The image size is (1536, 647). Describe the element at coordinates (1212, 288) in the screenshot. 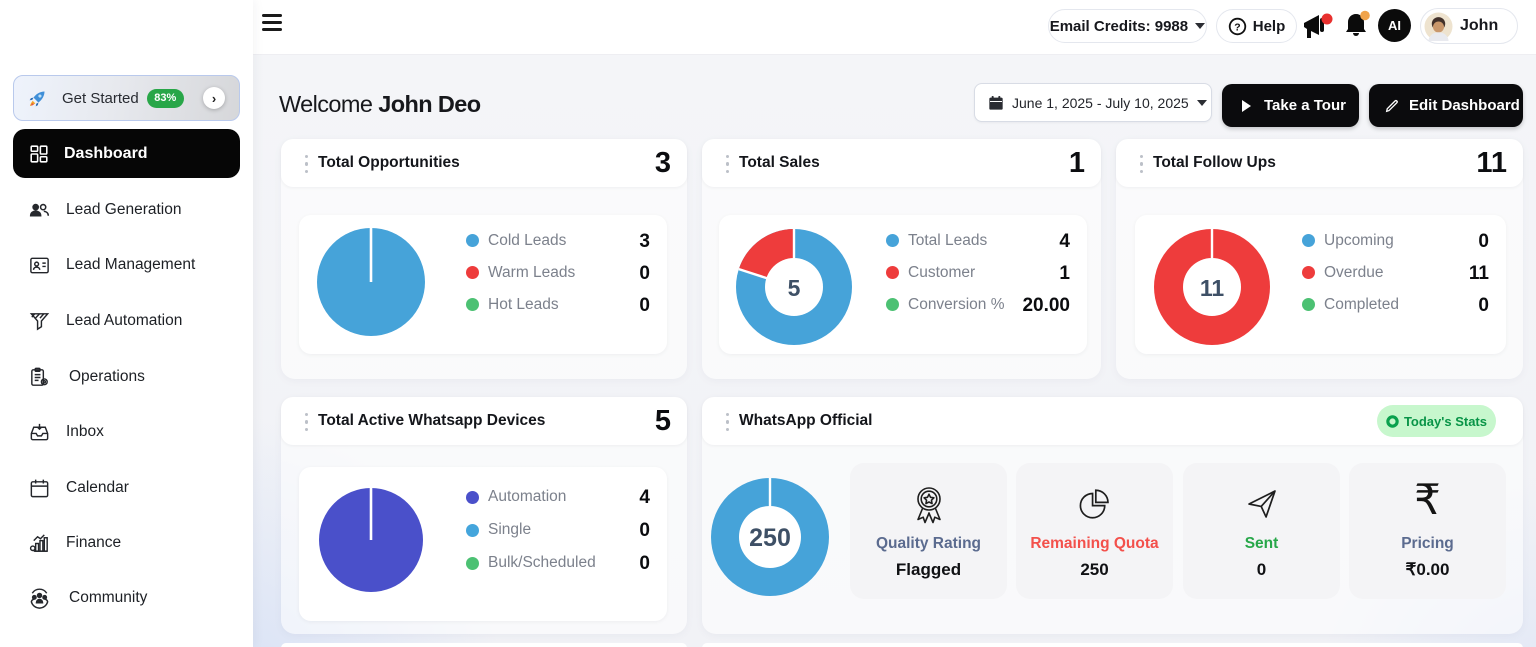

I see `svg-text: 11` at that location.